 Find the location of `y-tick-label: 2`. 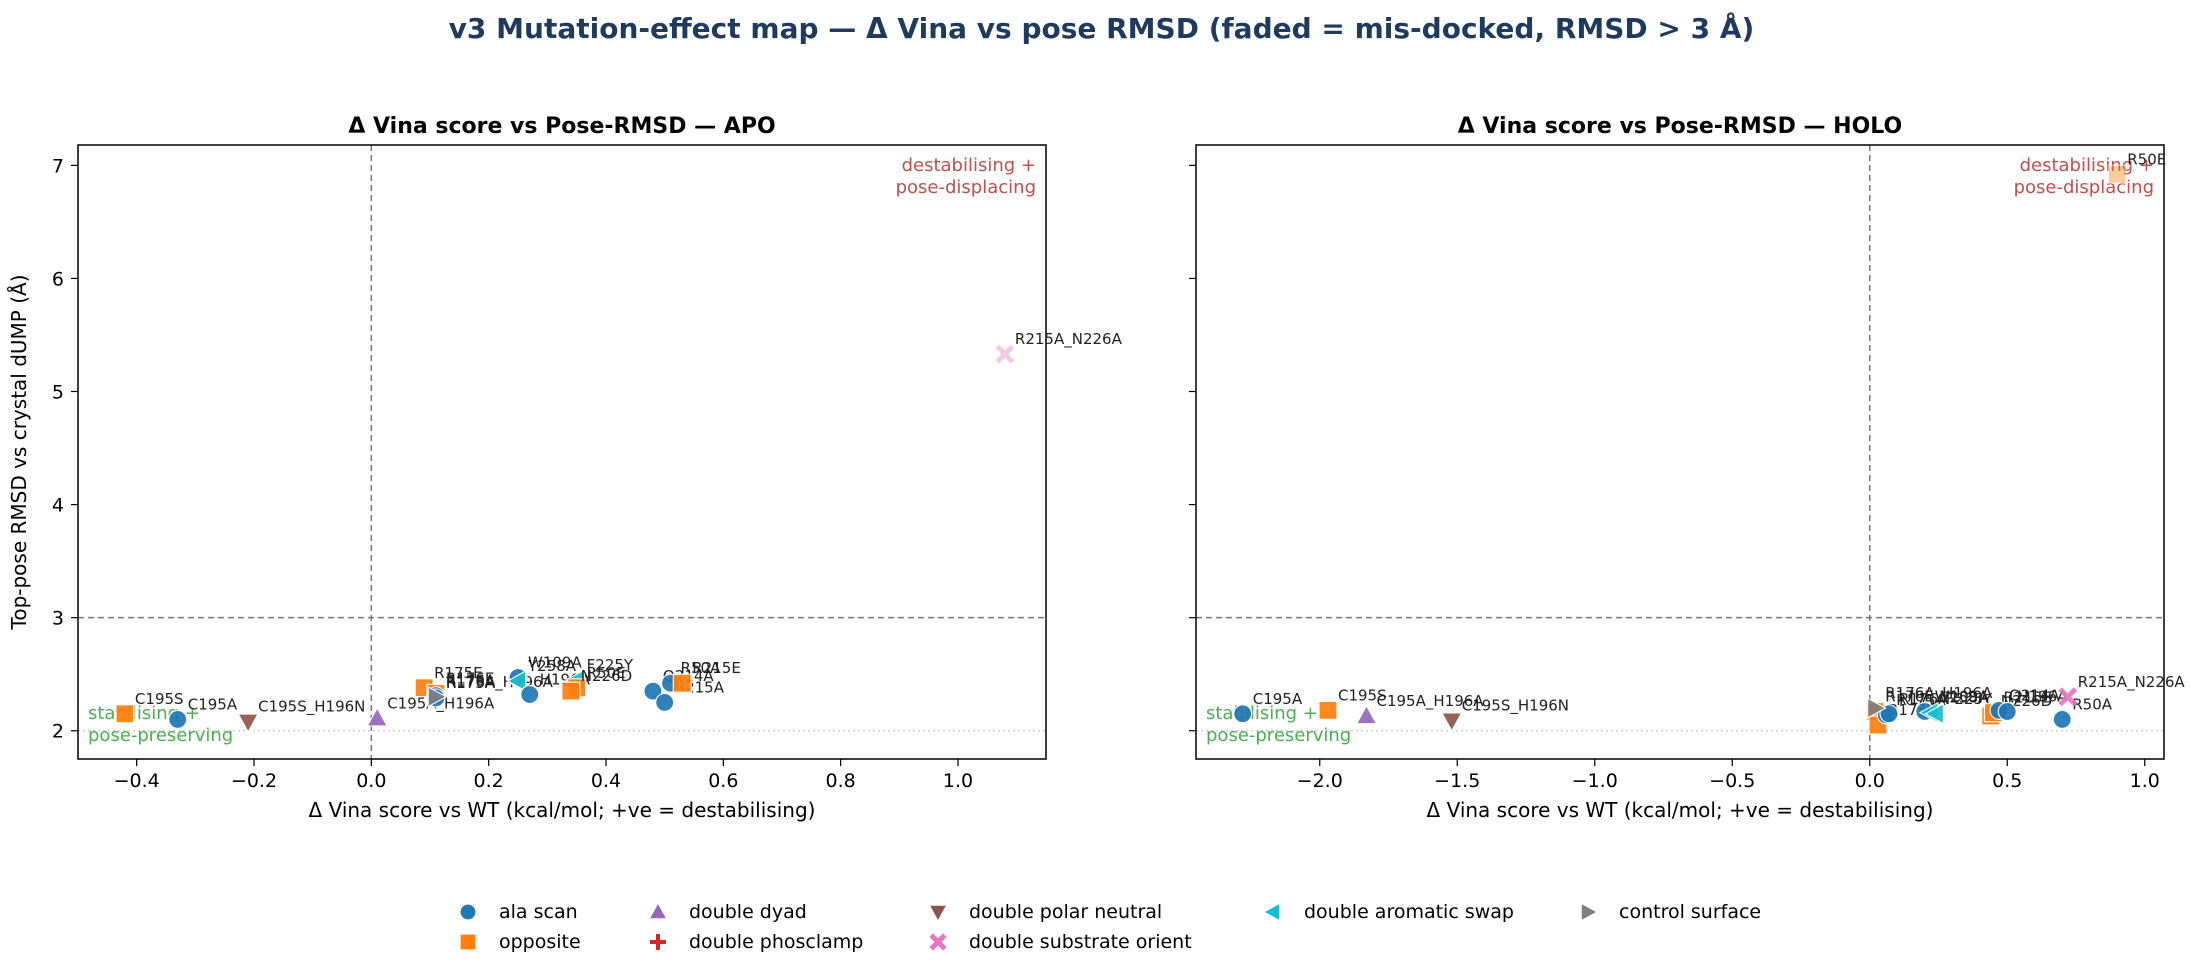

y-tick-label: 2 is located at coordinates (58, 732).